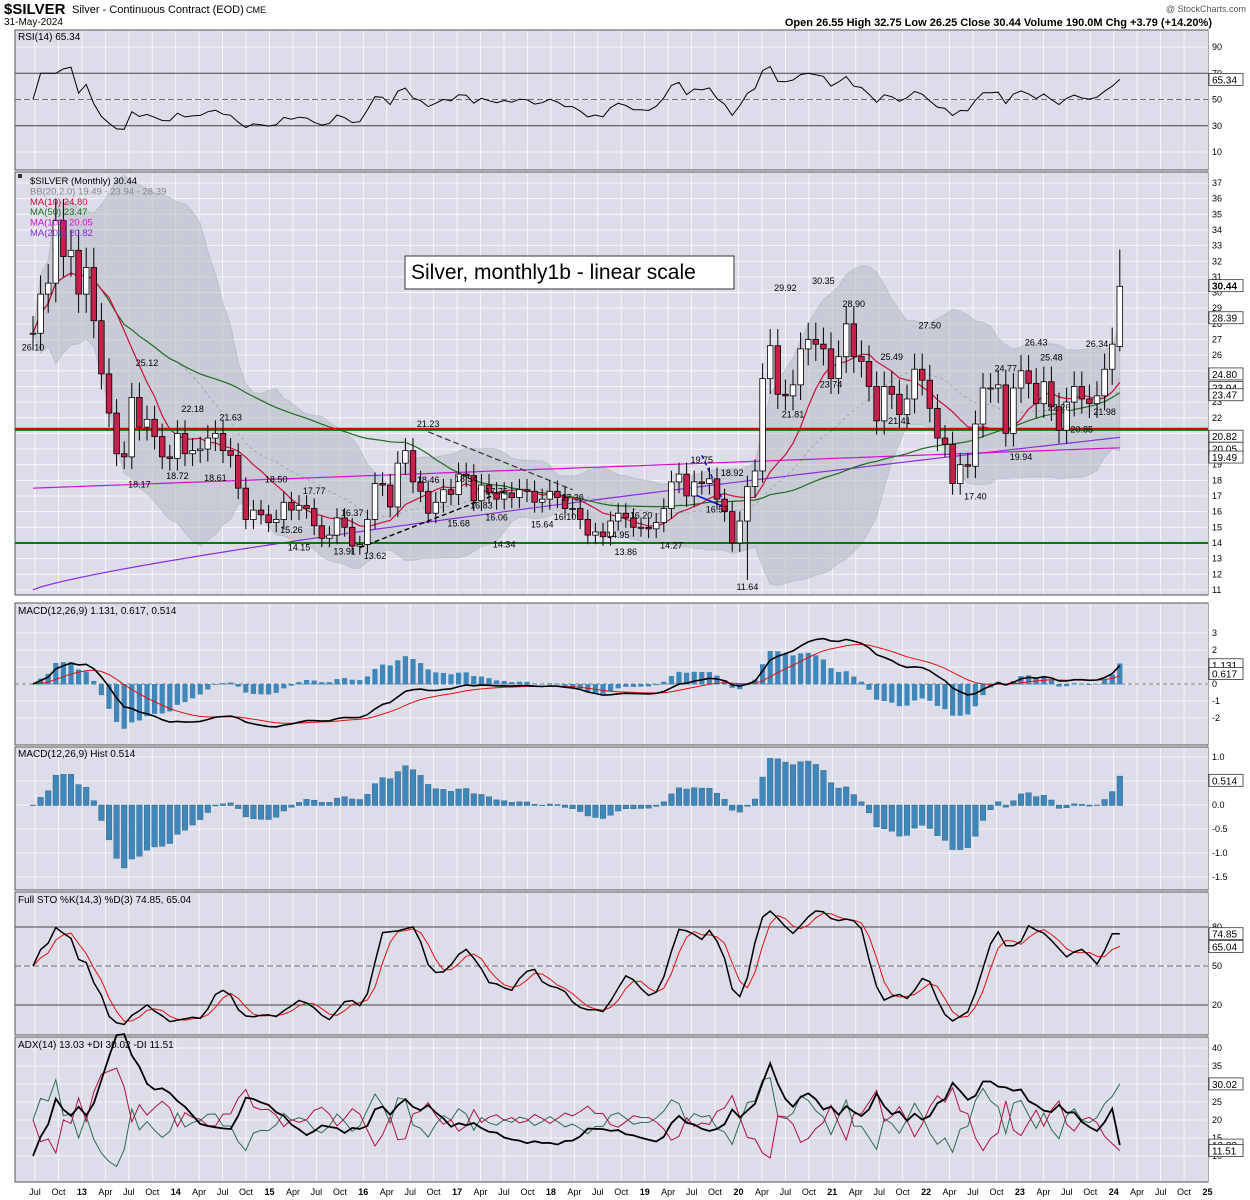 The width and height of the screenshot is (1250, 1200). I want to click on price-y-tick: 27, so click(1217, 340).